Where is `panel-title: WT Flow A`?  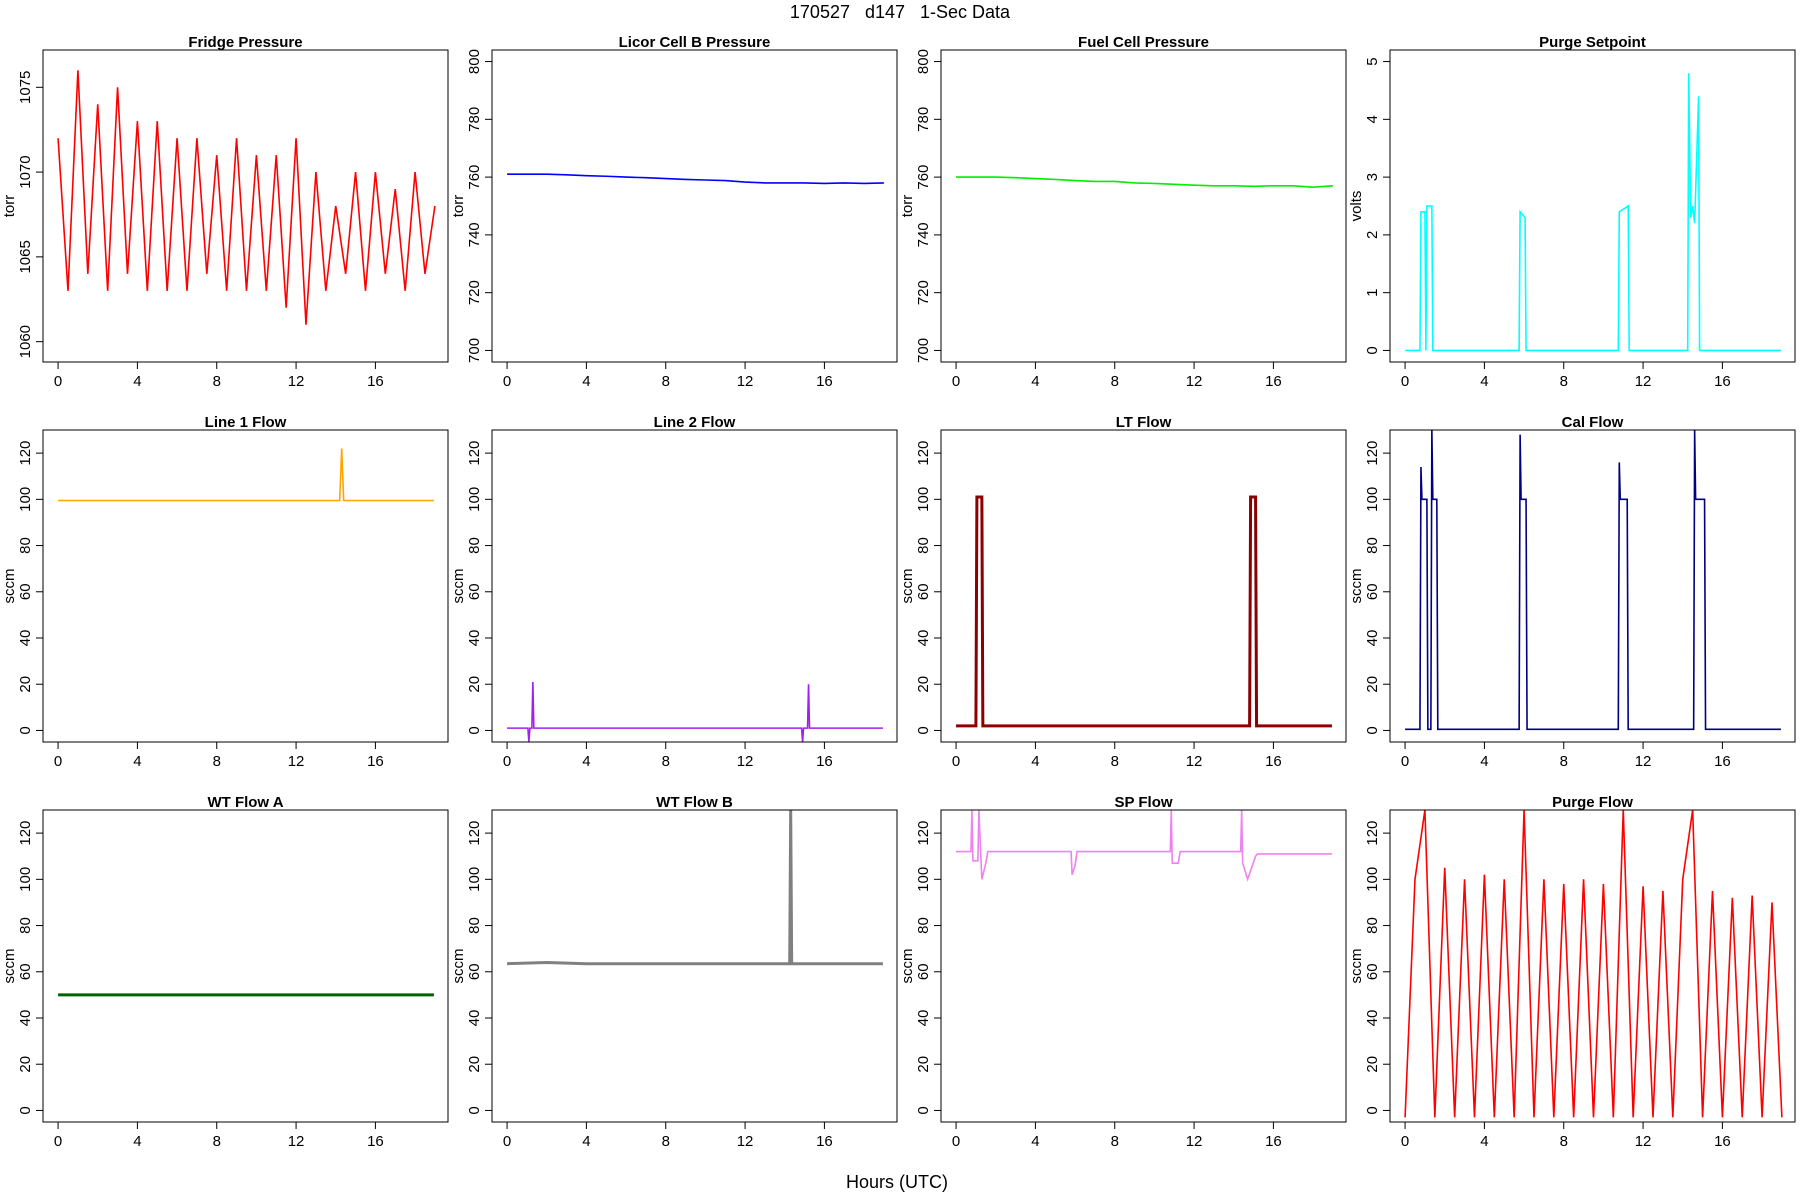
panel-title: WT Flow A is located at coordinates (245, 802).